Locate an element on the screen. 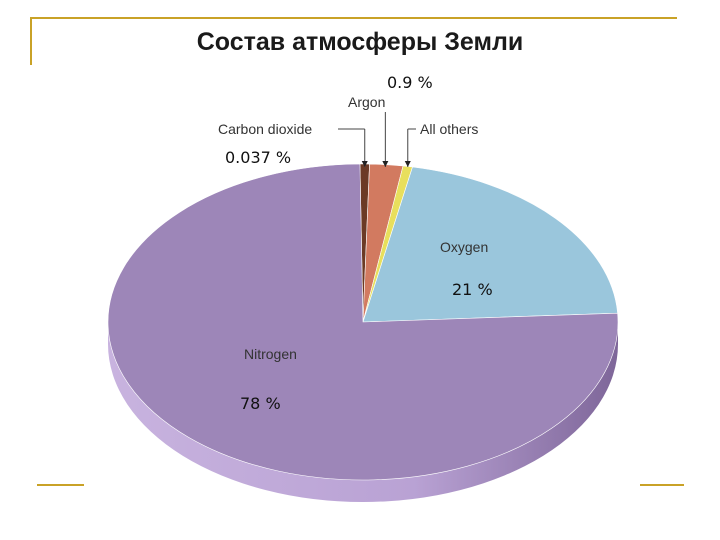  callout-arrow-all-others-head is located at coordinates (407, 164).